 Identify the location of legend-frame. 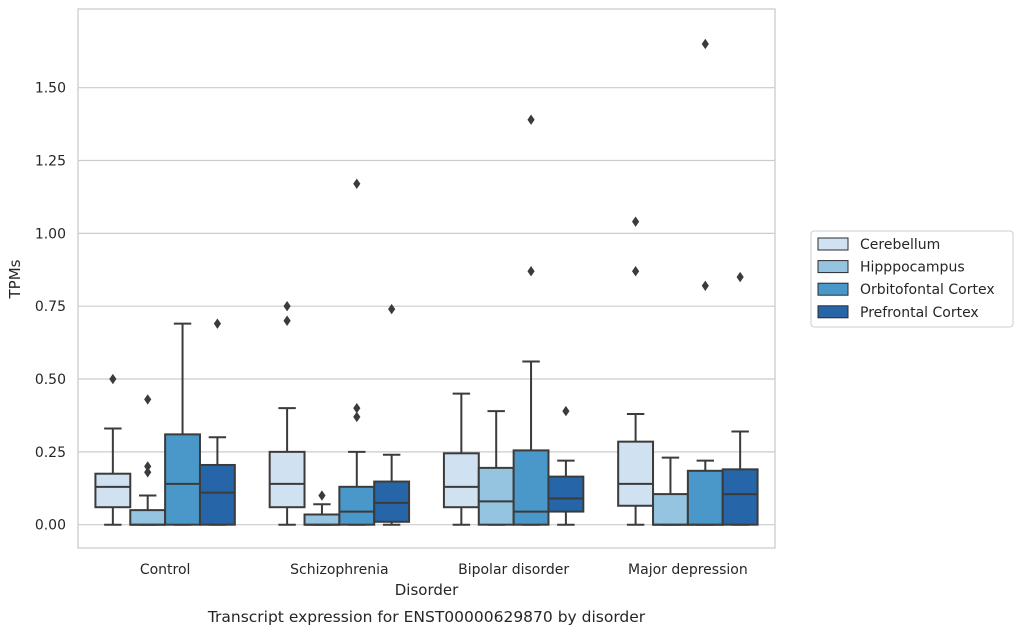
(912, 279).